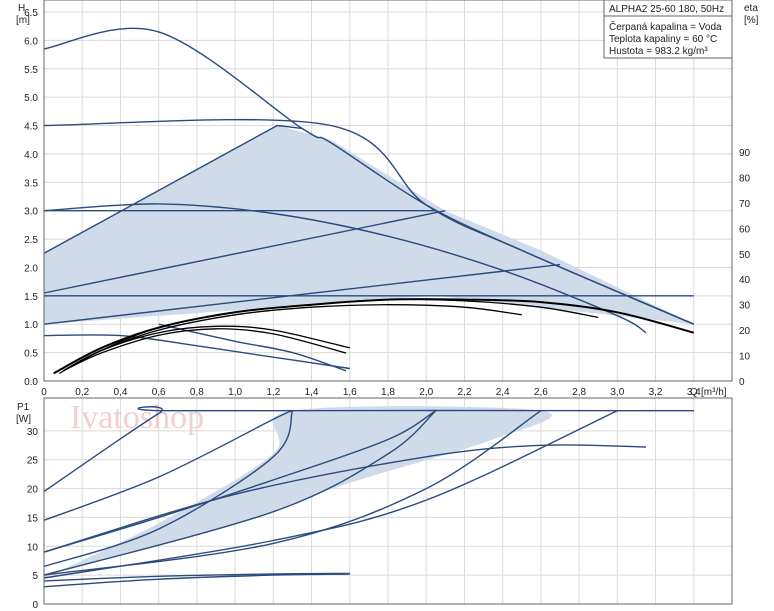  I want to click on q-tick-label: 0,4, so click(120, 392).